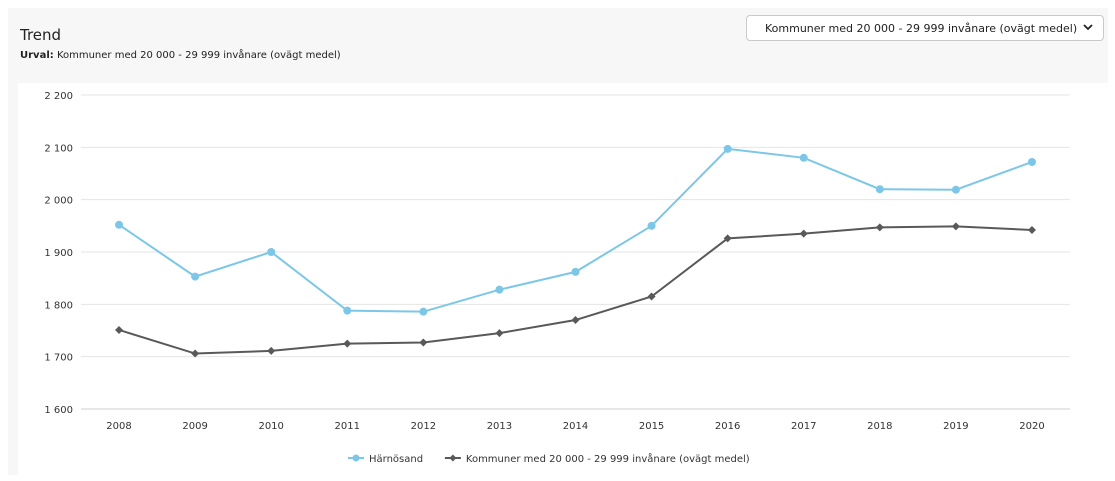  What do you see at coordinates (347, 426) in the screenshot?
I see `x-tick-label: 2011` at bounding box center [347, 426].